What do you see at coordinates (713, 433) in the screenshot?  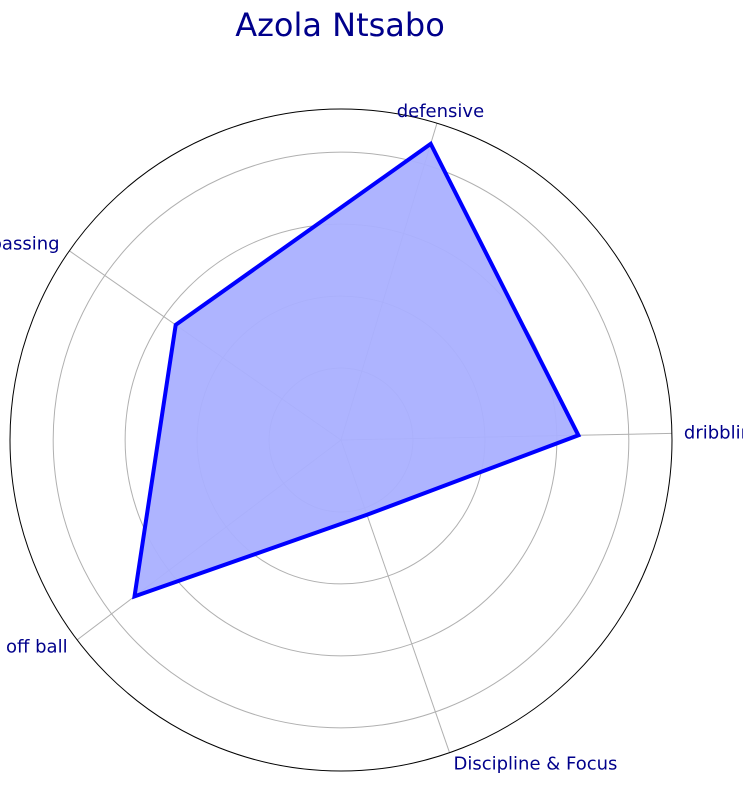 I see `axis-label-dribbling: dribbling` at bounding box center [713, 433].